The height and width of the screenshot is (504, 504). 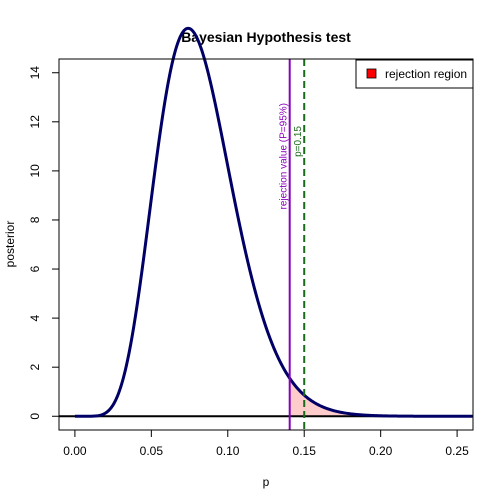 What do you see at coordinates (457, 451) in the screenshot?
I see `x-tick-label: 0.25` at bounding box center [457, 451].